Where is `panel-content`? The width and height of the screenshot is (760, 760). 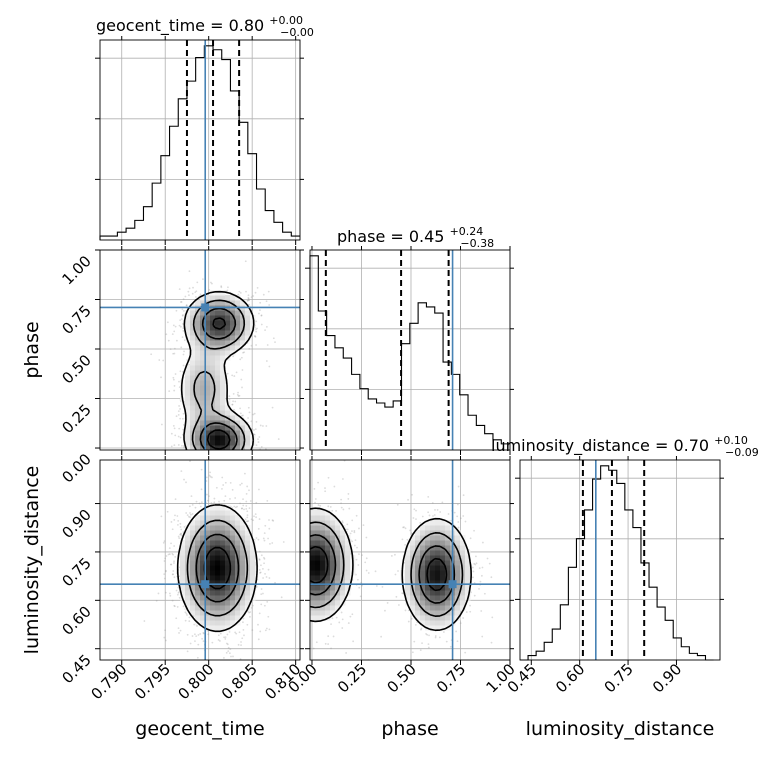 panel-content is located at coordinates (200, 357).